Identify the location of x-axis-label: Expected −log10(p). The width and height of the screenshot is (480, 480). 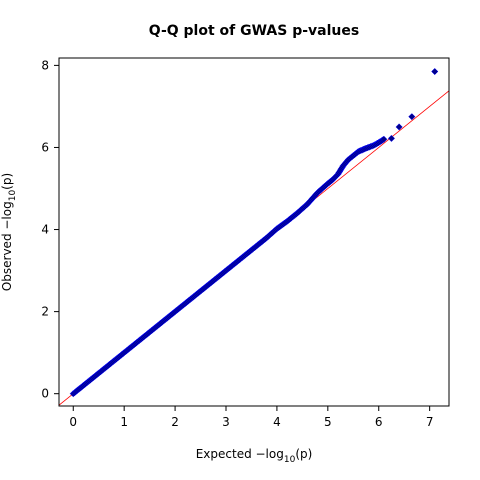
(254, 456).